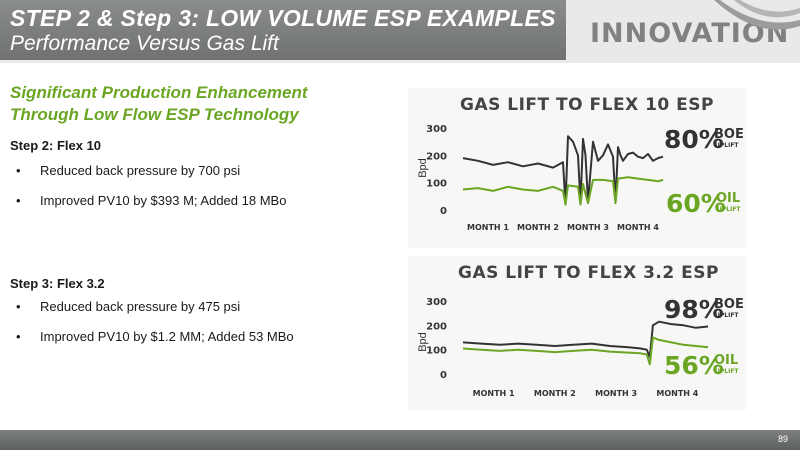  Describe the element at coordinates (588, 273) in the screenshot. I see `chart-title: GAS LIFT TO FLEX 3.2 ESP` at that location.